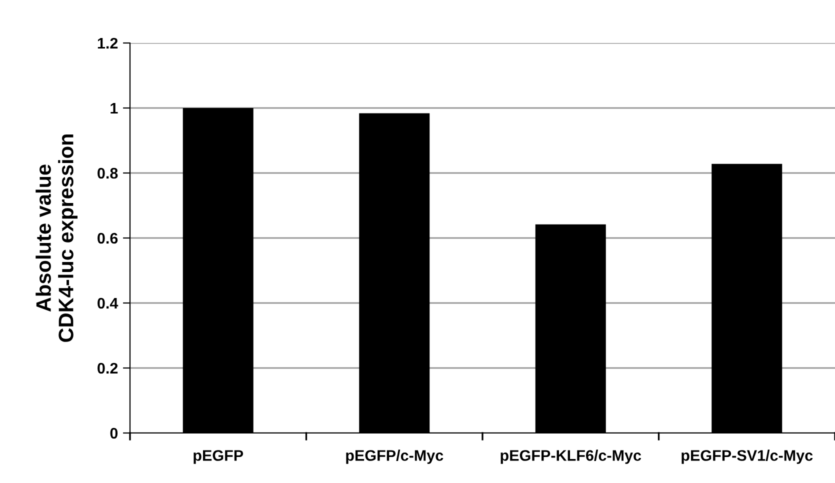 This screenshot has width=835, height=483. Describe the element at coordinates (108, 43) in the screenshot. I see `y-tick-label: 1.2` at that location.